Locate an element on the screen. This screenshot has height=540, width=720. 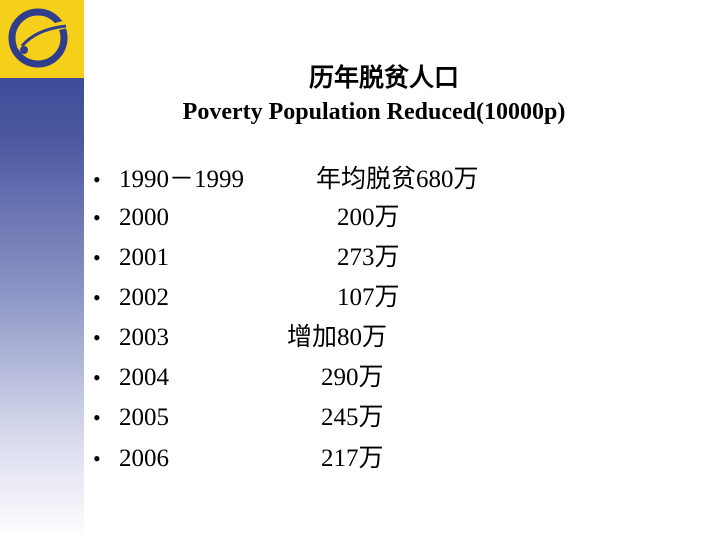
value-label: 217万 is located at coordinates (352, 458).